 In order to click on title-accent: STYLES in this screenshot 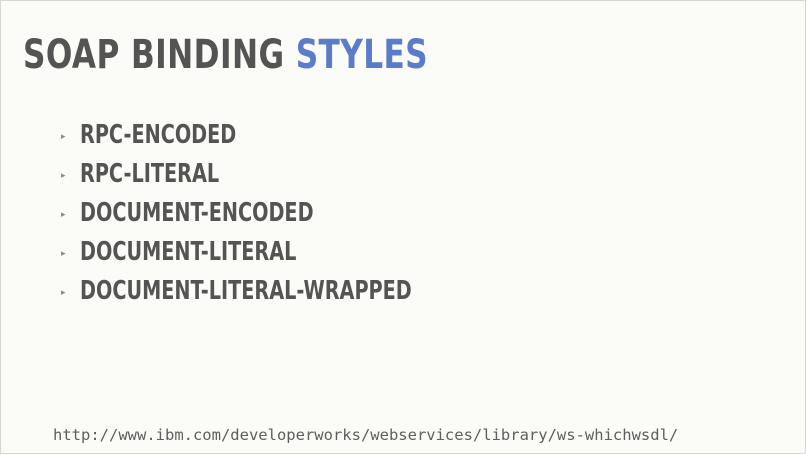, I will do `click(362, 55)`.